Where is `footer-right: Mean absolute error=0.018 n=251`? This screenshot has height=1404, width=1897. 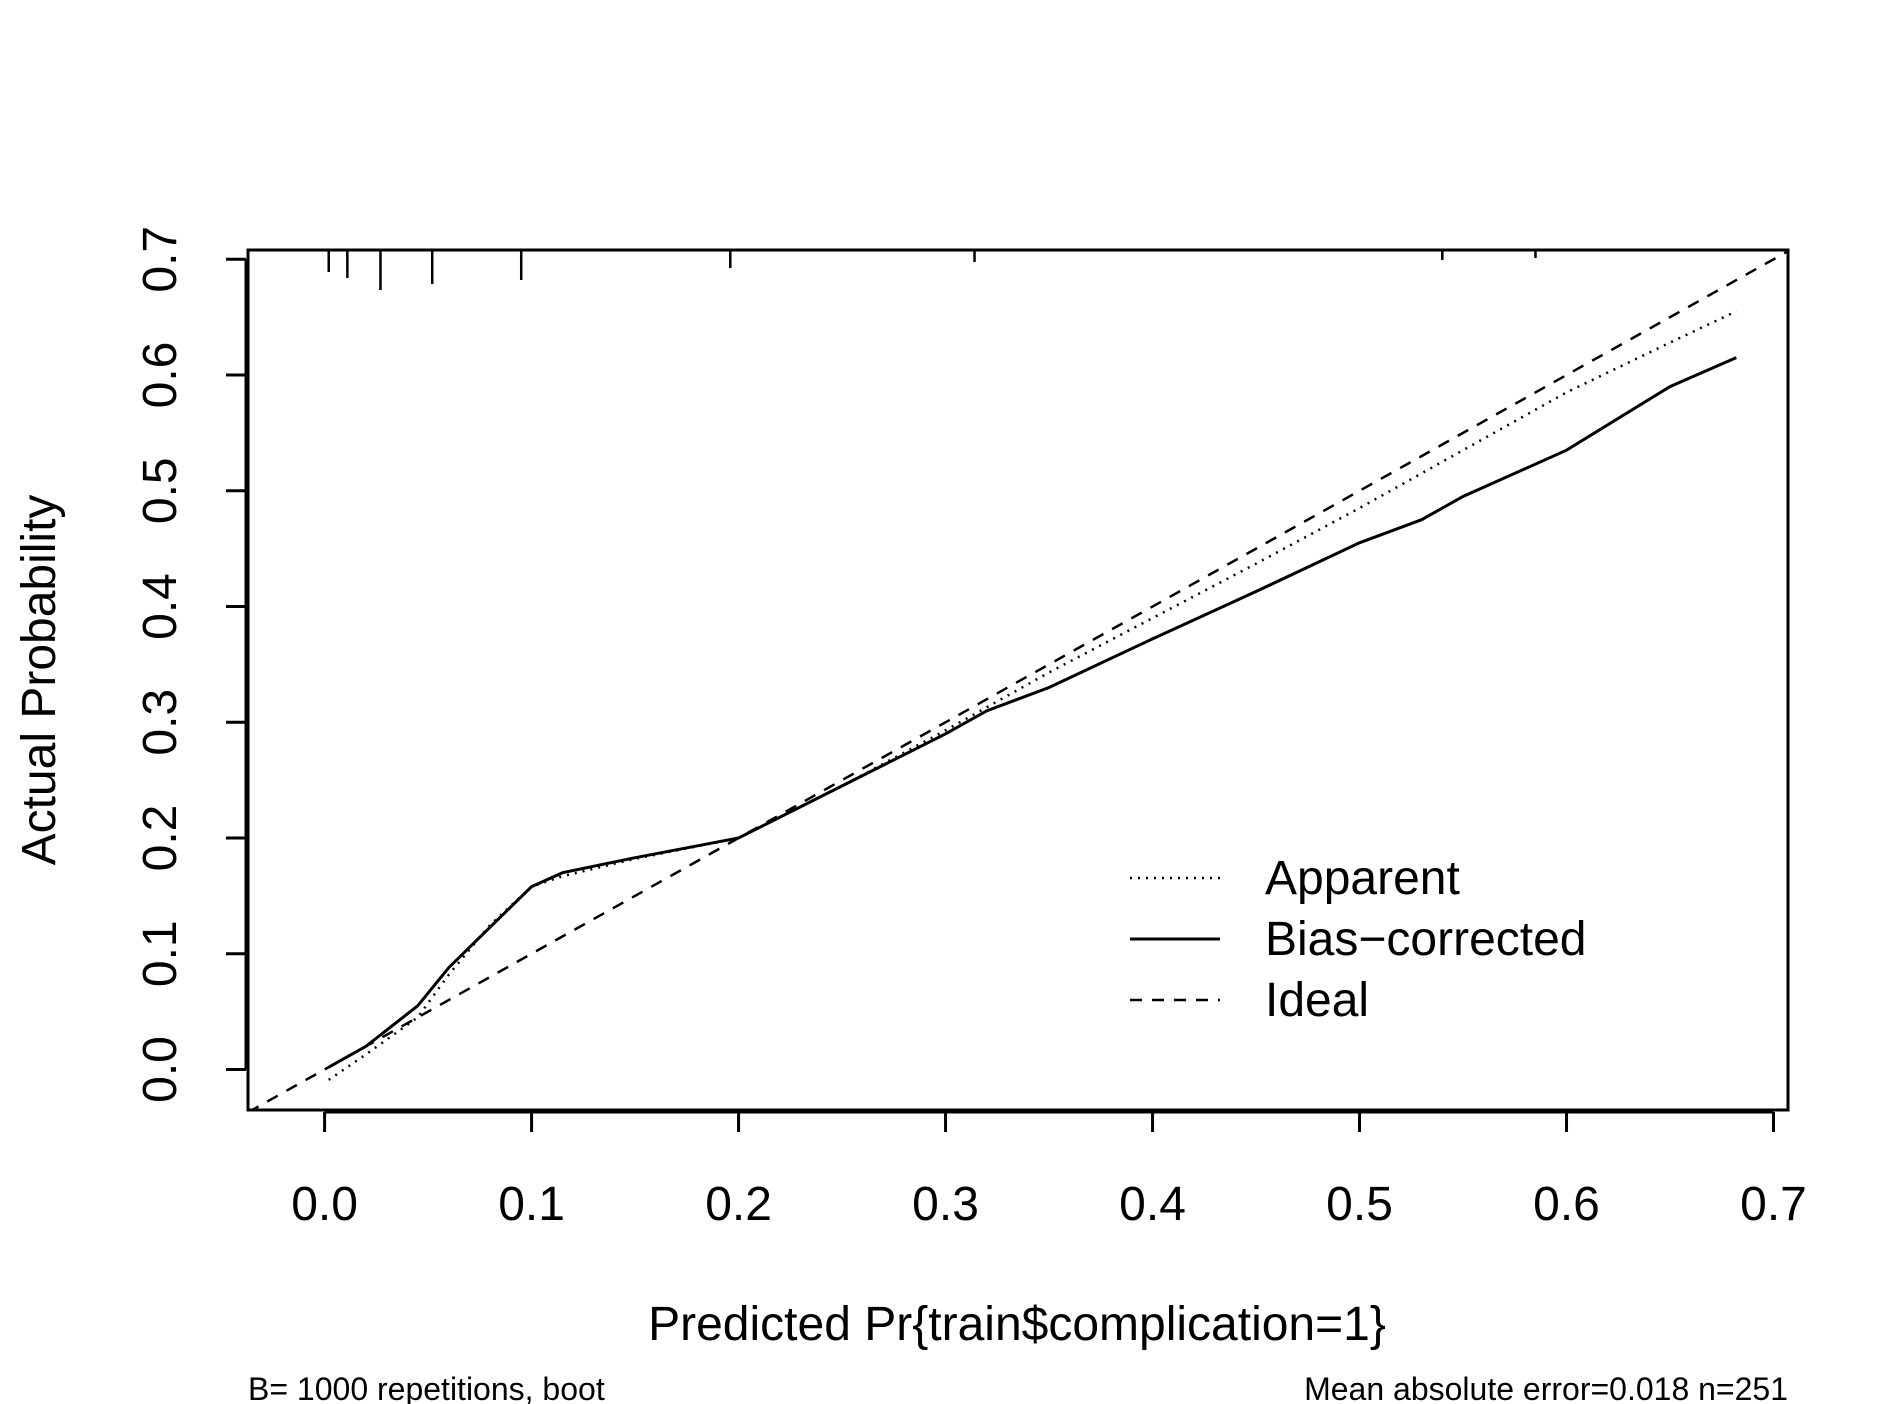
footer-right: Mean absolute error=0.018 n=251 is located at coordinates (1546, 1387).